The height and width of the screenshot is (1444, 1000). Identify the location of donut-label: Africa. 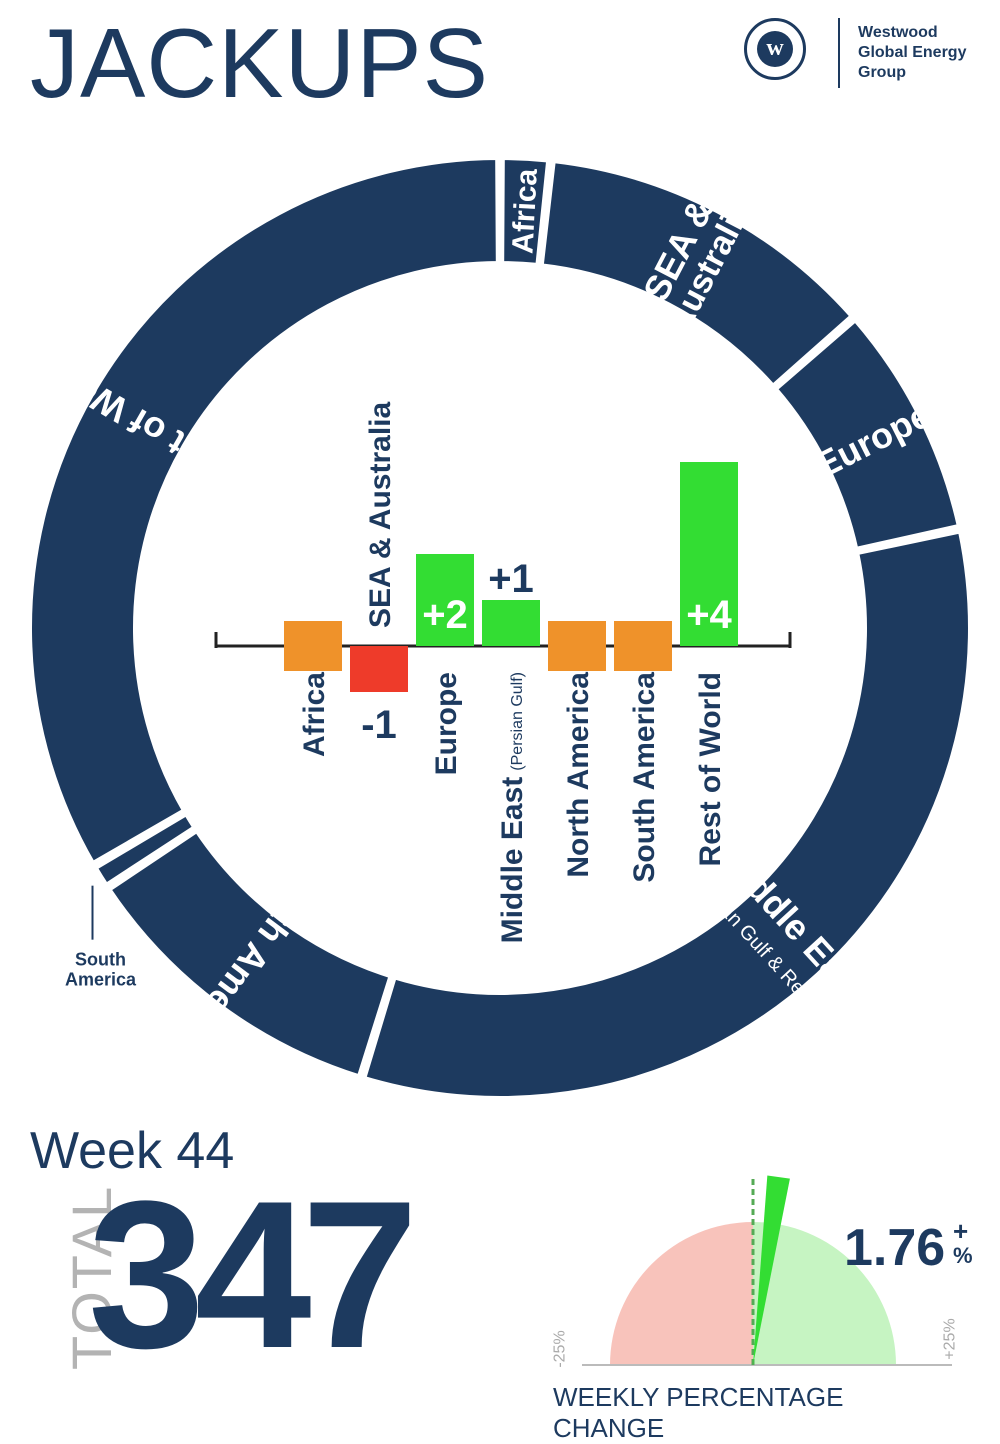
(525, 211).